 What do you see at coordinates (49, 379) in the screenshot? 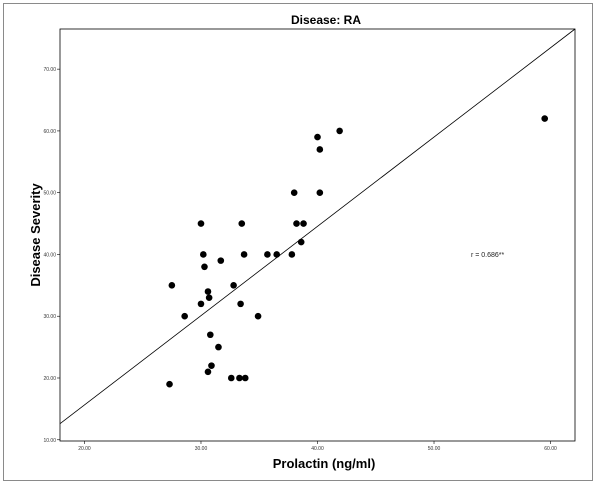
I see `y-tick-label: 20.00` at bounding box center [49, 379].